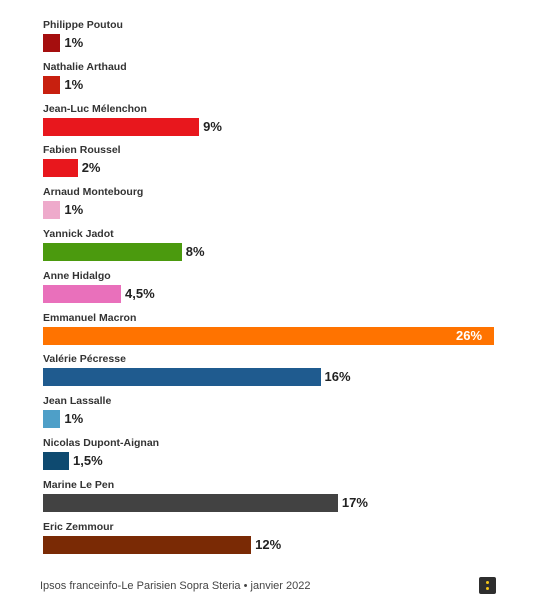 This screenshot has height=615, width=544. Describe the element at coordinates (77, 401) in the screenshot. I see `category-label: Jean Lassalle` at that location.